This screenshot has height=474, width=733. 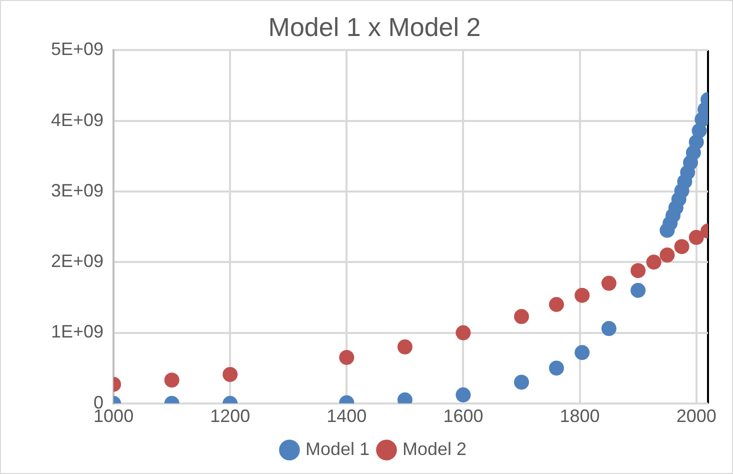 I want to click on x-tick-label: 1400, so click(x=346, y=416).